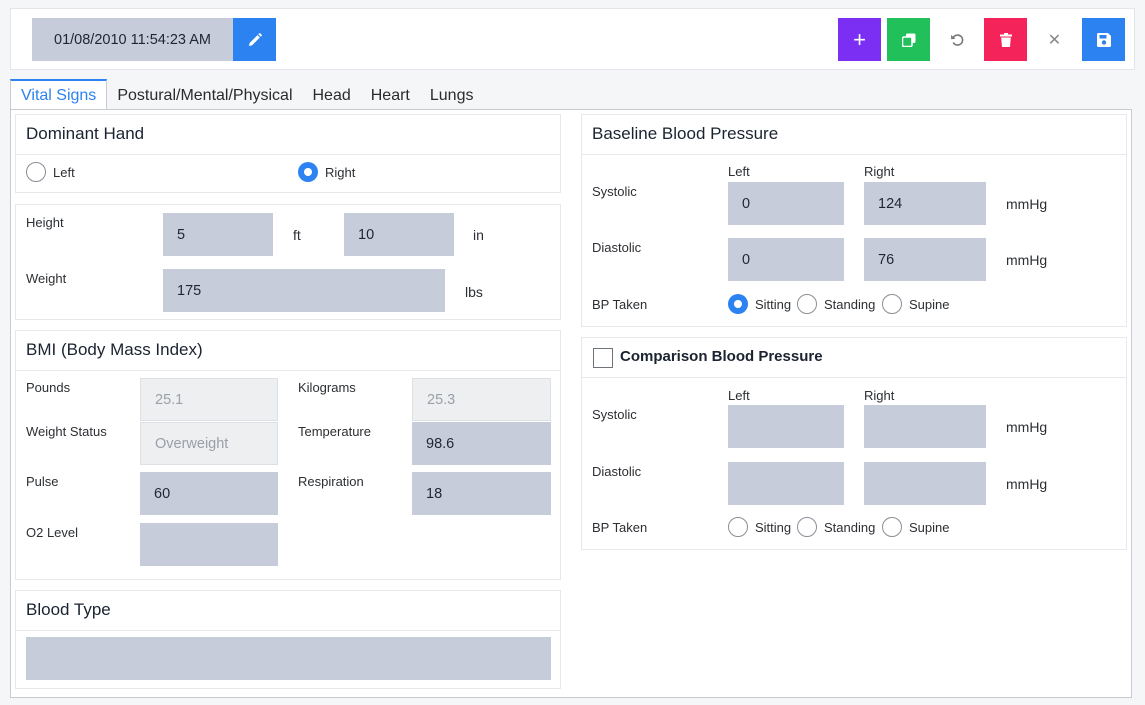 The width and height of the screenshot is (1145, 705). Describe the element at coordinates (892, 304) in the screenshot. I see `baseline-supine-radio` at that location.